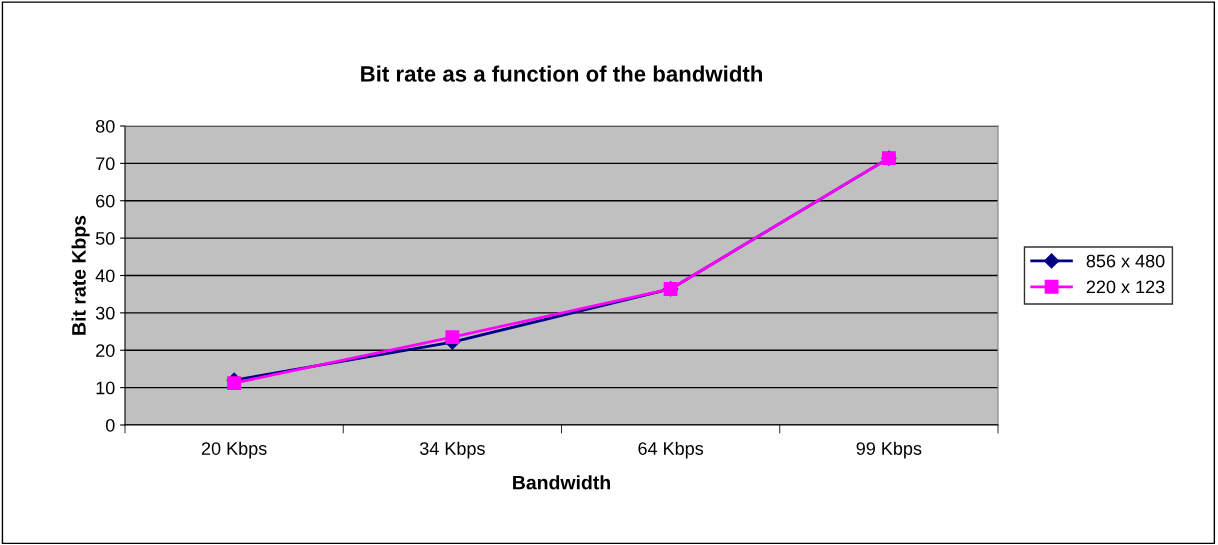  What do you see at coordinates (105, 388) in the screenshot?
I see `y-tick-label: 10` at bounding box center [105, 388].